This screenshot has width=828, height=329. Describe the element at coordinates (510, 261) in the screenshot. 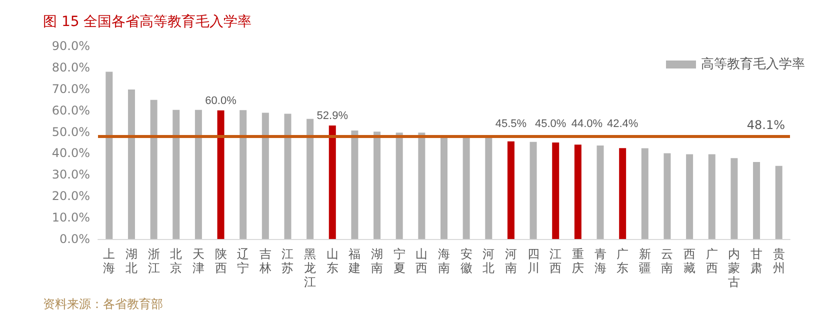

I see `x-tick-label: 河南` at that location.